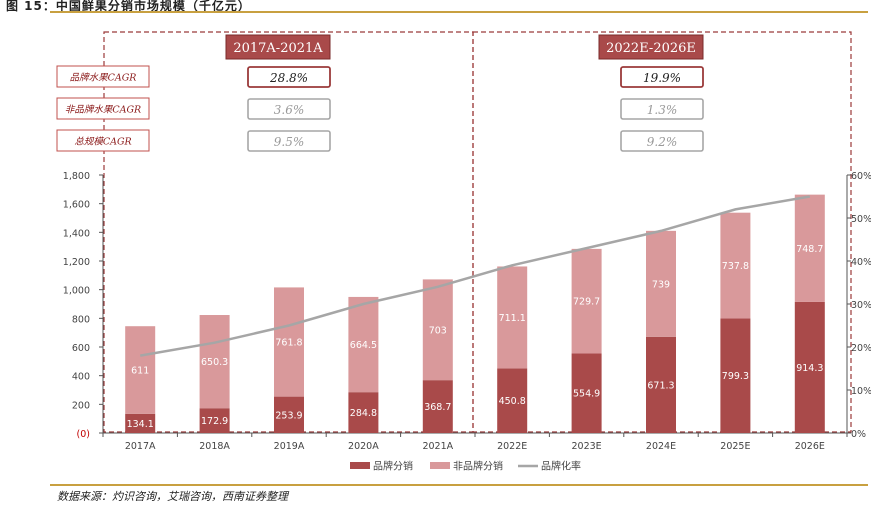 This screenshot has height=508, width=871. I want to click on data-label-brand: 799.3, so click(735, 376).